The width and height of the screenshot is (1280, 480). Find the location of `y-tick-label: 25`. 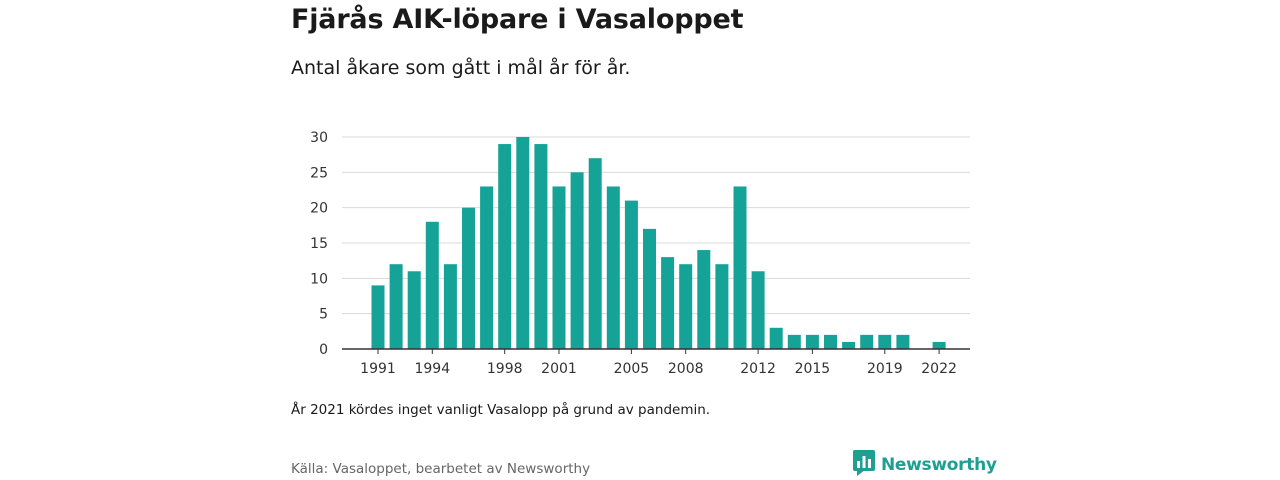

y-tick-label: 25 is located at coordinates (319, 173).